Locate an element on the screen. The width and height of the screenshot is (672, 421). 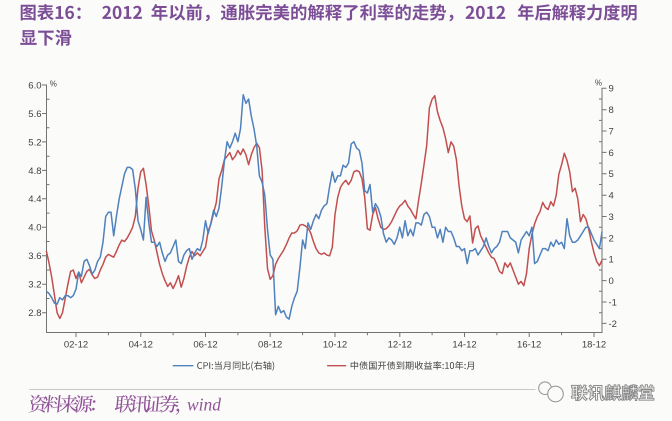
svg-text: 5.6 is located at coordinates (34, 114).